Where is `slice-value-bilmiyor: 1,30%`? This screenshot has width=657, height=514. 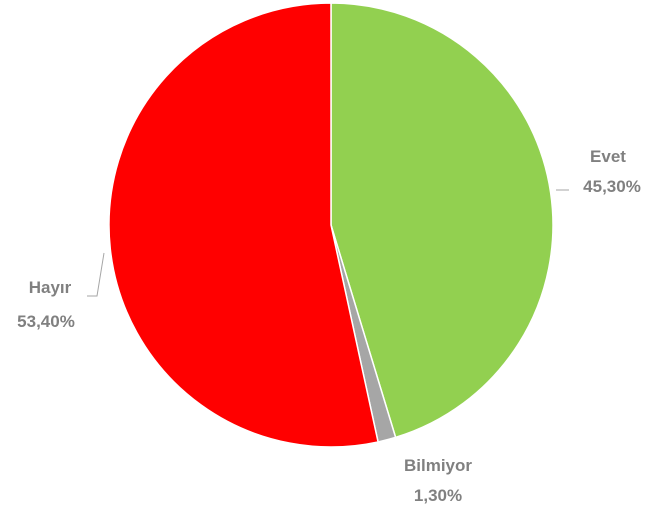 slice-value-bilmiyor: 1,30% is located at coordinates (438, 495).